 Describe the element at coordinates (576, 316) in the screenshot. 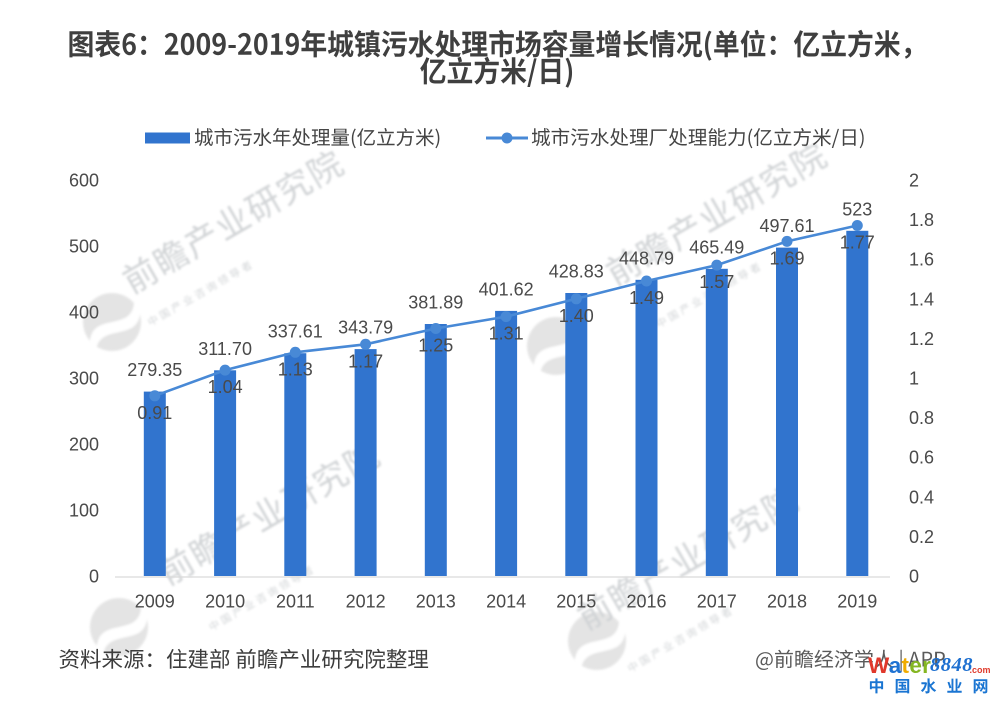

I see `svg-text: 1.40` at that location.